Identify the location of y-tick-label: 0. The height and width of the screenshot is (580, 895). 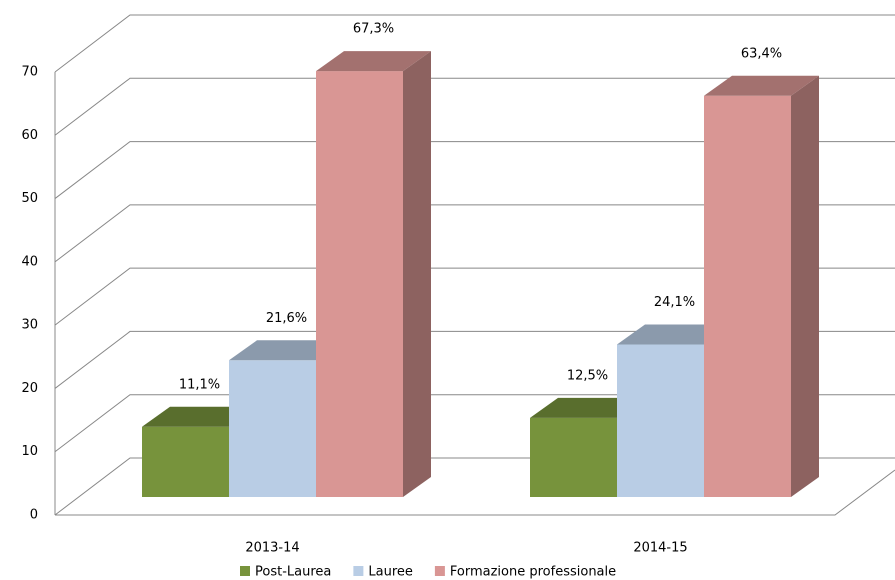
(34, 515).